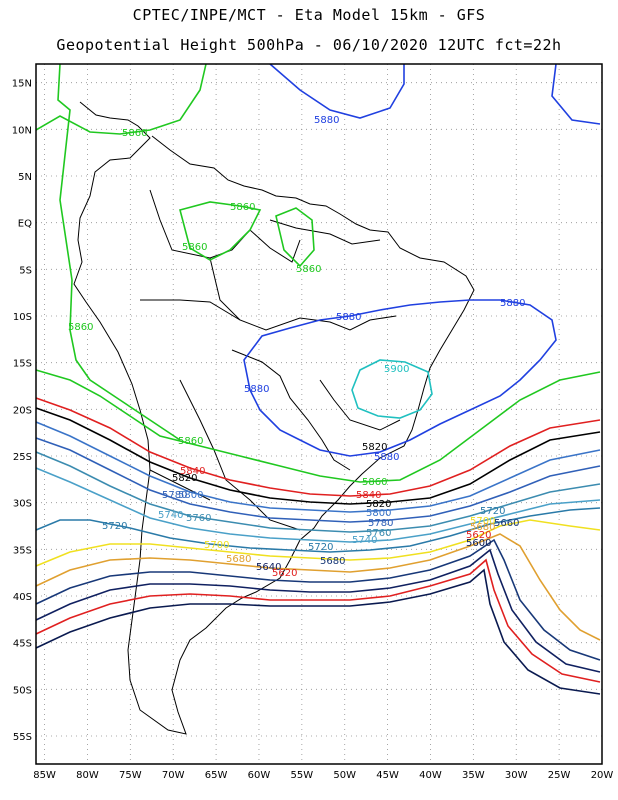 Image resolution: width=618 pixels, height=800 pixels. Describe the element at coordinates (22, 550) in the screenshot. I see `lat-tick-label: 35S` at that location.